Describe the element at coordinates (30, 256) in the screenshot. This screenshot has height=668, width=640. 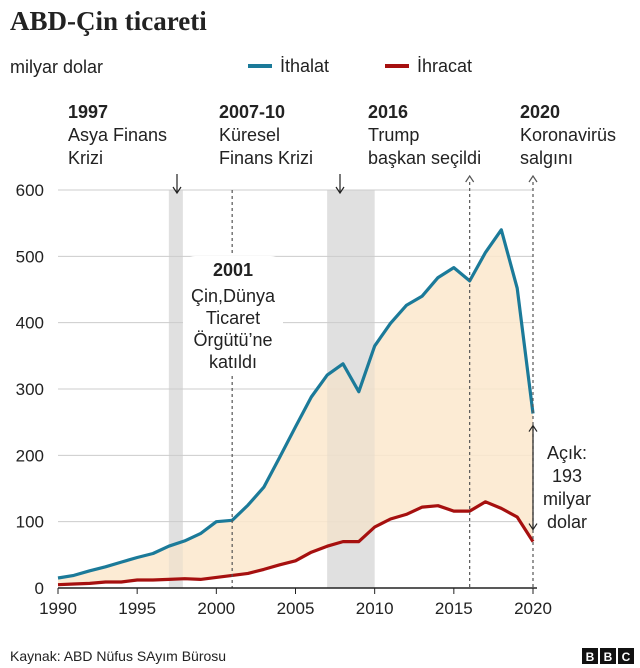
I see `y-tick-label: 500` at that location.